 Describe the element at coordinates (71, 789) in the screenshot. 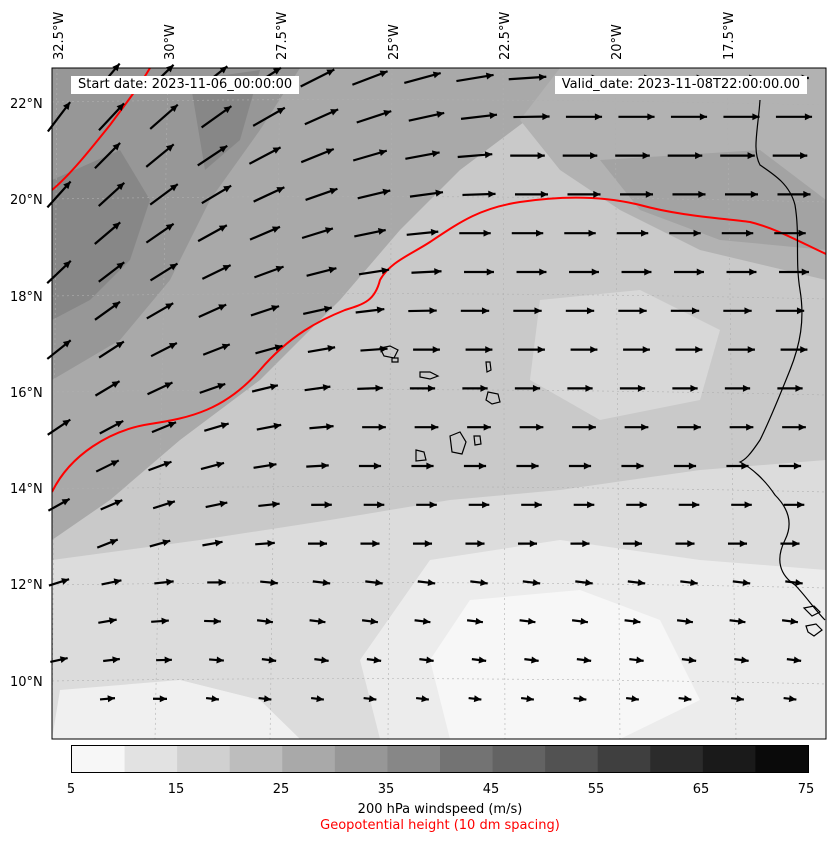

I see `colorbar-tick: 5` at that location.